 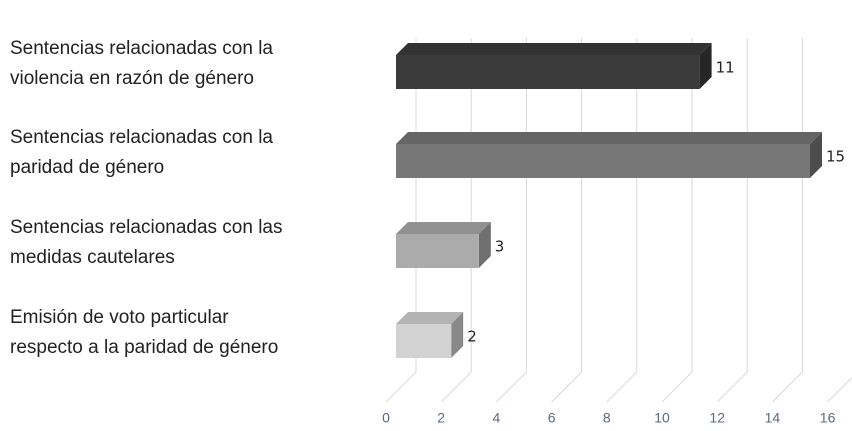 I want to click on value-label: 11, so click(x=725, y=68).